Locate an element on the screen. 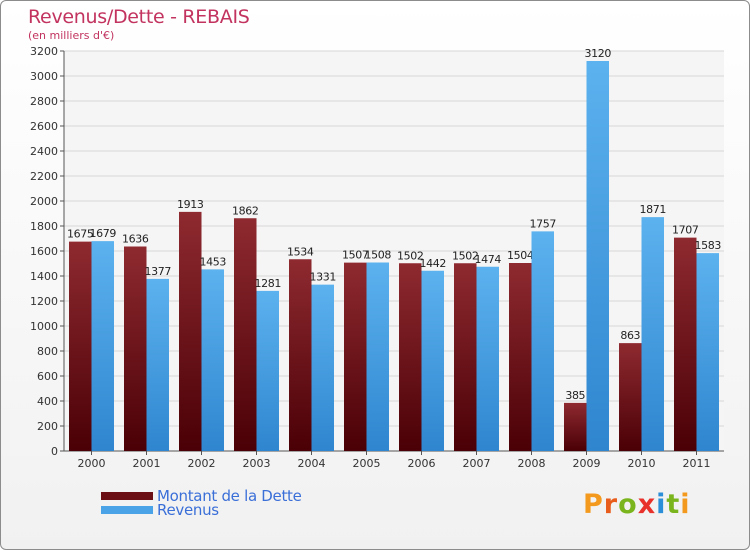 The image size is (750, 550). legend-item-revenue: Revenus is located at coordinates (160, 510).